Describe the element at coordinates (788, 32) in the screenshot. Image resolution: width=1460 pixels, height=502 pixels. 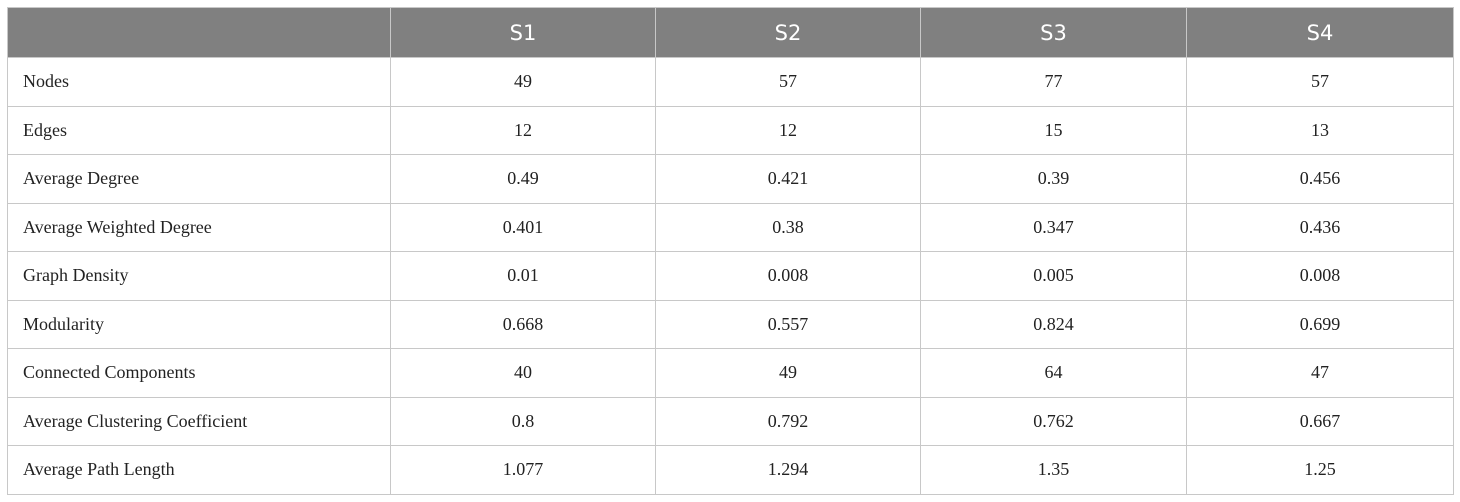
I see `column-header: S2` at that location.